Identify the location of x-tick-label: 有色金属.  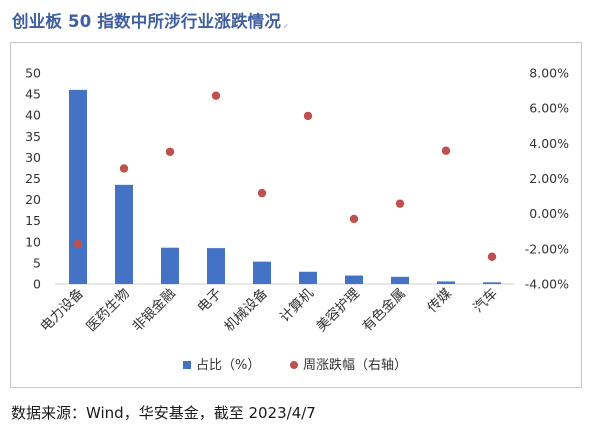
(384, 310).